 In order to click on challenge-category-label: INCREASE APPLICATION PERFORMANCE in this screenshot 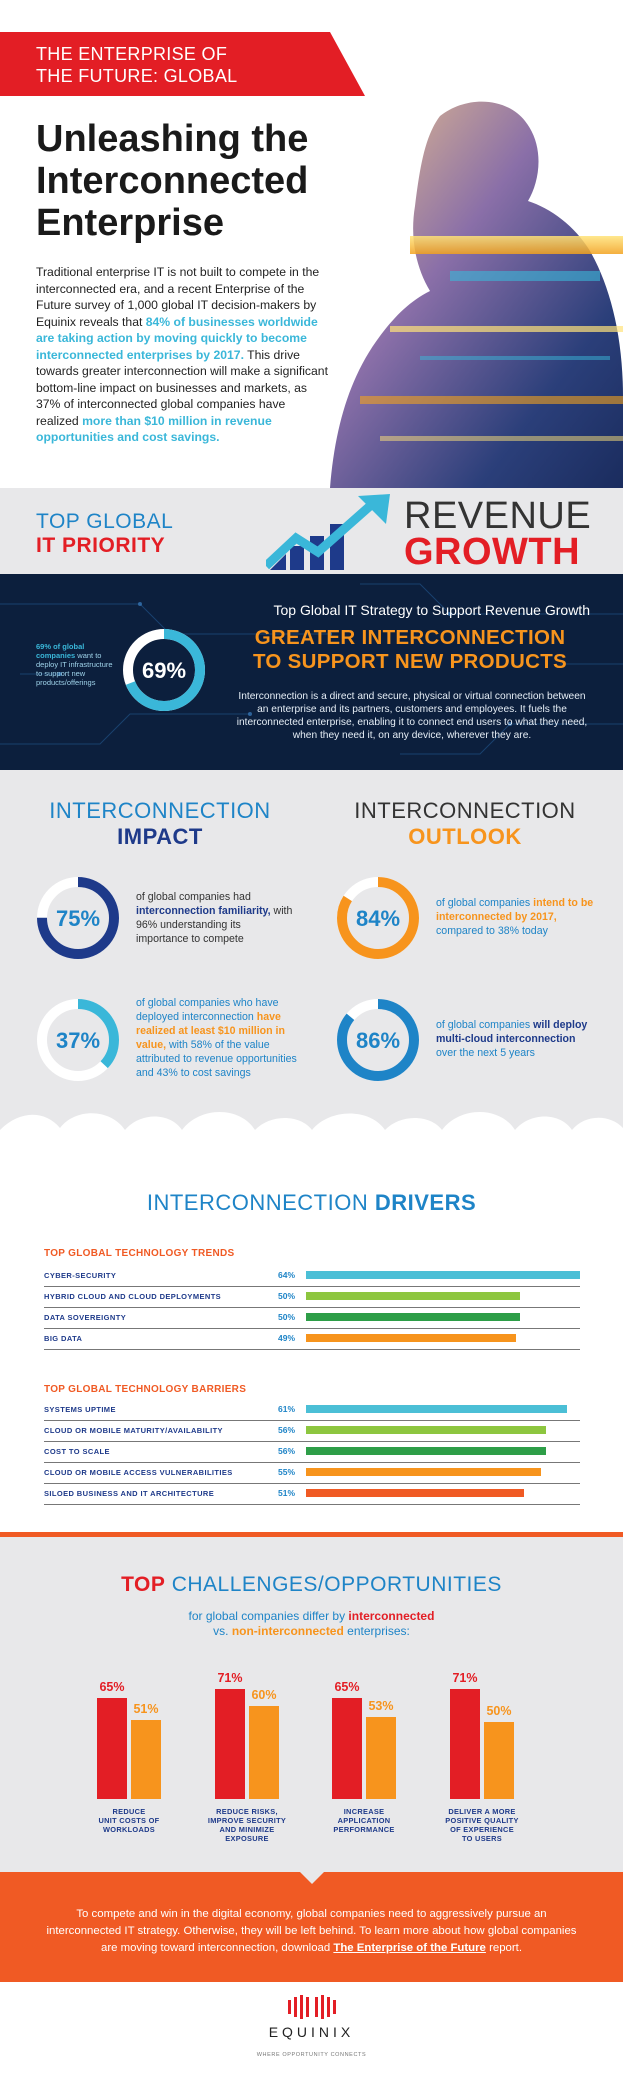, I will do `click(364, 1820)`.